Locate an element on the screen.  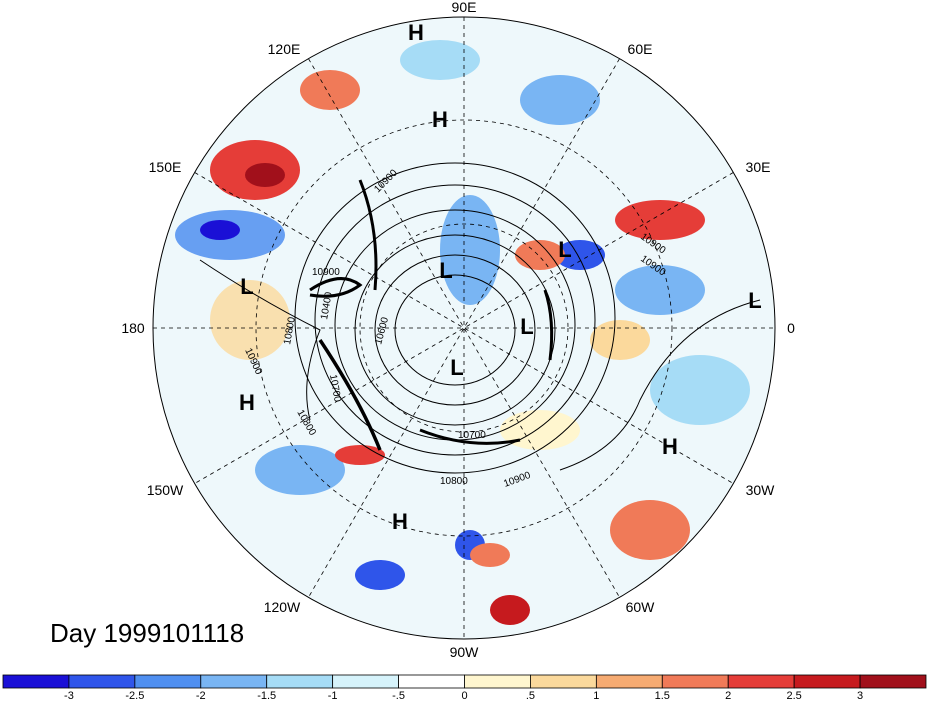
lon-label-0: 0 is located at coordinates (791, 328).